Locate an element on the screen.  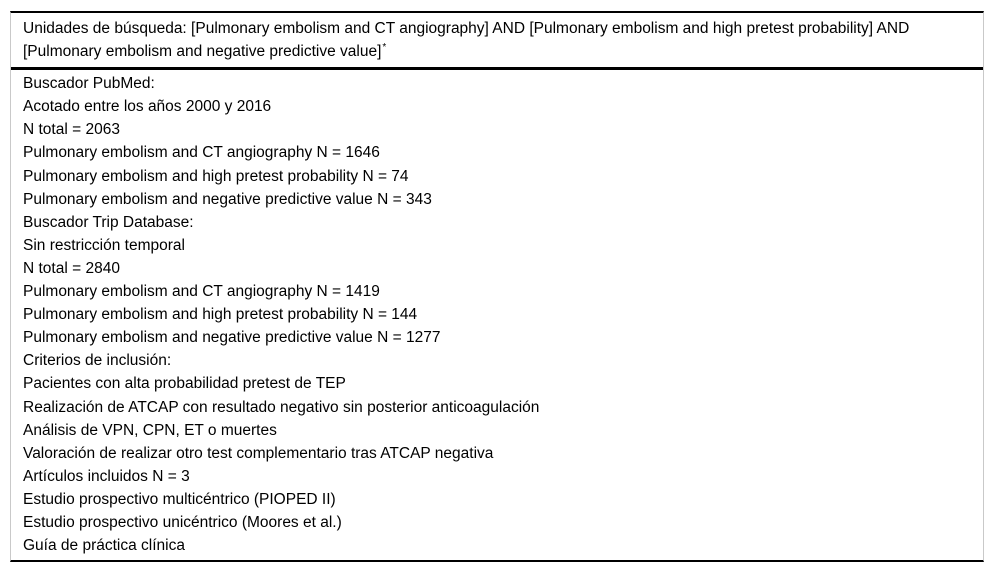
table-body-line: N total = 2063 is located at coordinates (71, 130).